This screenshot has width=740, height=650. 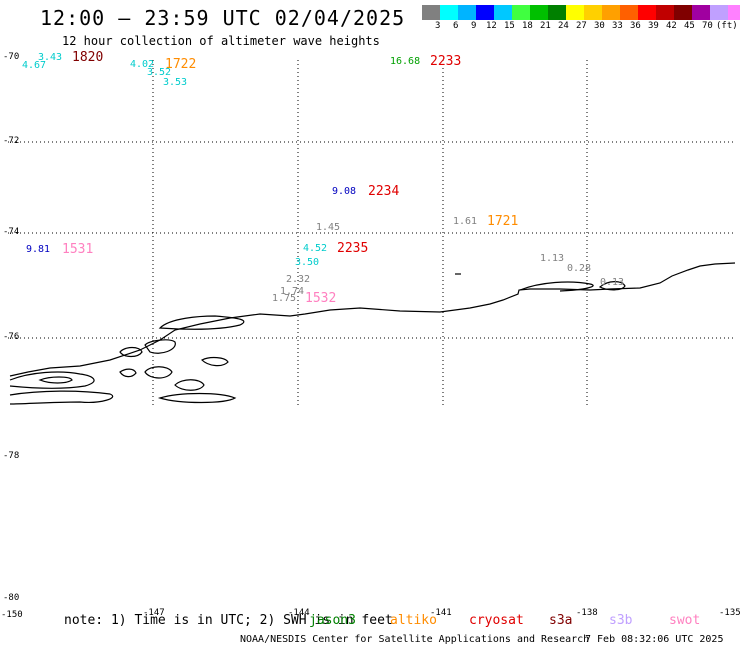 I want to click on obs-time-label: 1722, so click(x=180, y=64).